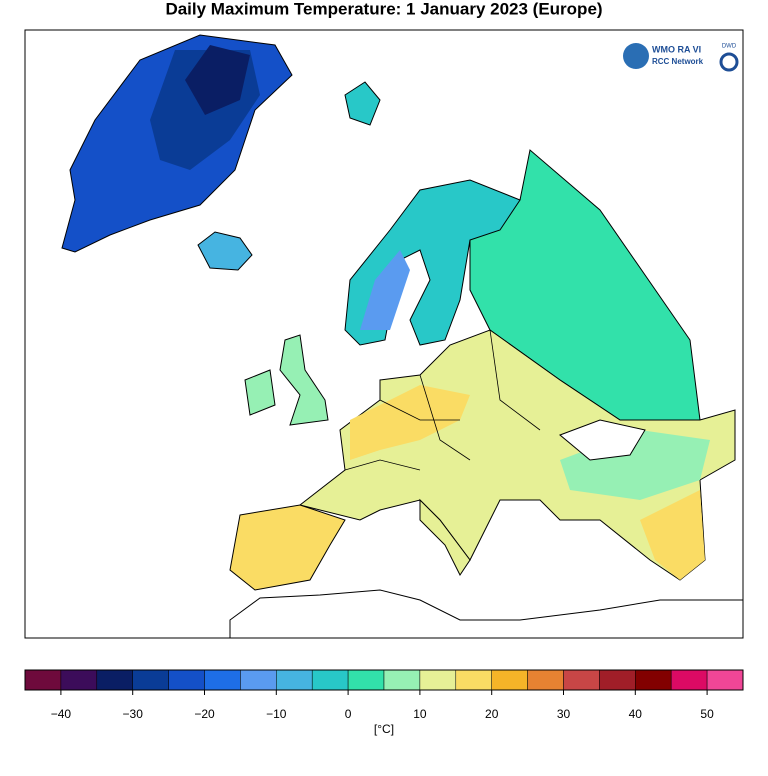 The height and width of the screenshot is (776, 768). I want to click on logo-org: WMO RA VI, so click(676, 49).